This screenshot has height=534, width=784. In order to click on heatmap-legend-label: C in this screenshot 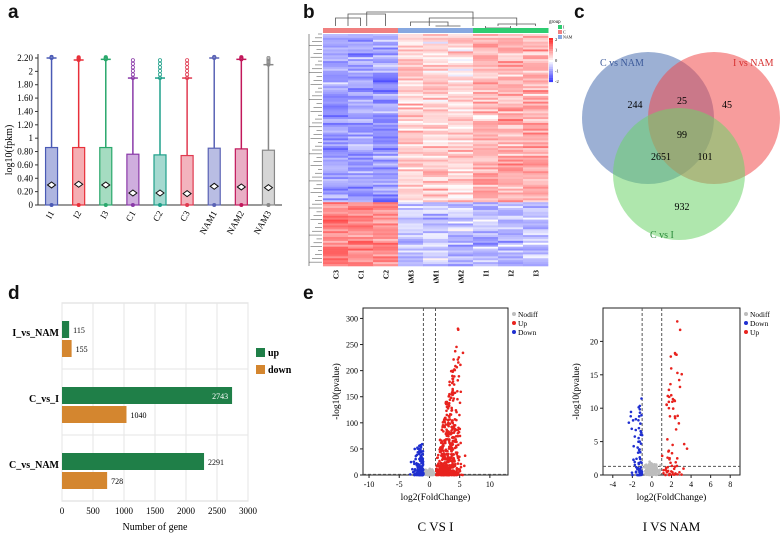, I will do `click(564, 32)`.